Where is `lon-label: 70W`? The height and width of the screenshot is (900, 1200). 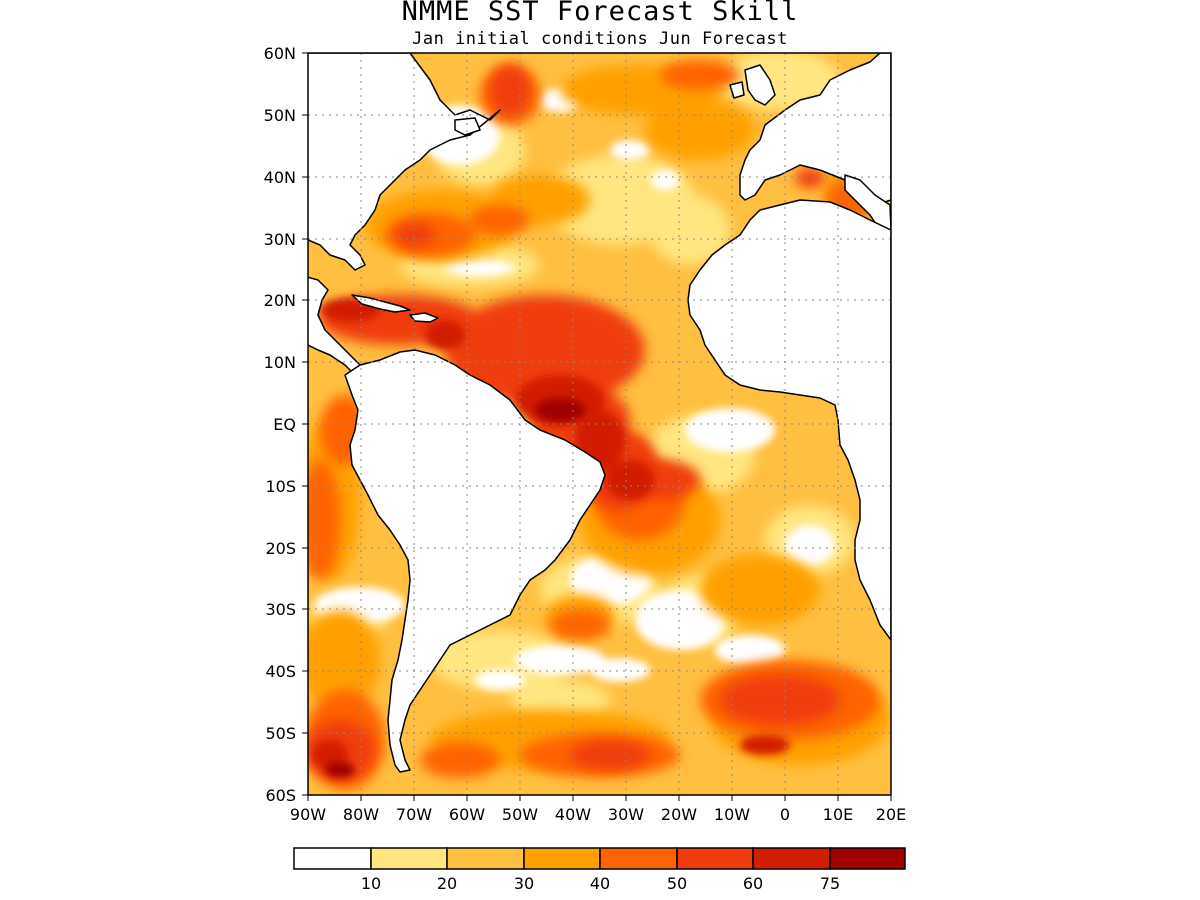
lon-label: 70W is located at coordinates (414, 814).